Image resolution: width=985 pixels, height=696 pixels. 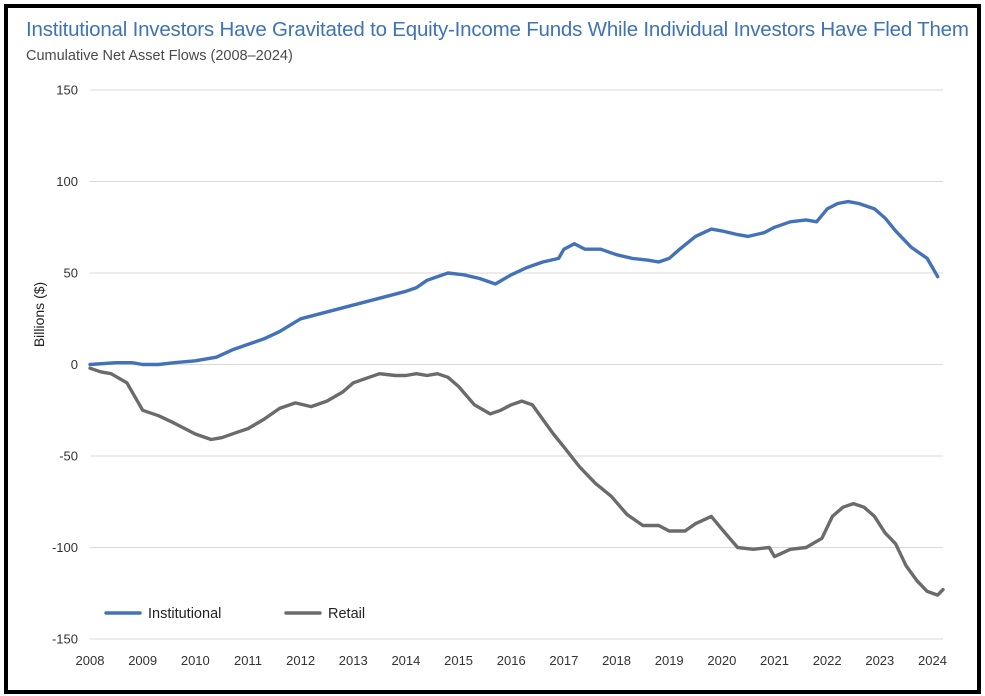 I want to click on y-tick-label: -100, so click(x=65, y=547).